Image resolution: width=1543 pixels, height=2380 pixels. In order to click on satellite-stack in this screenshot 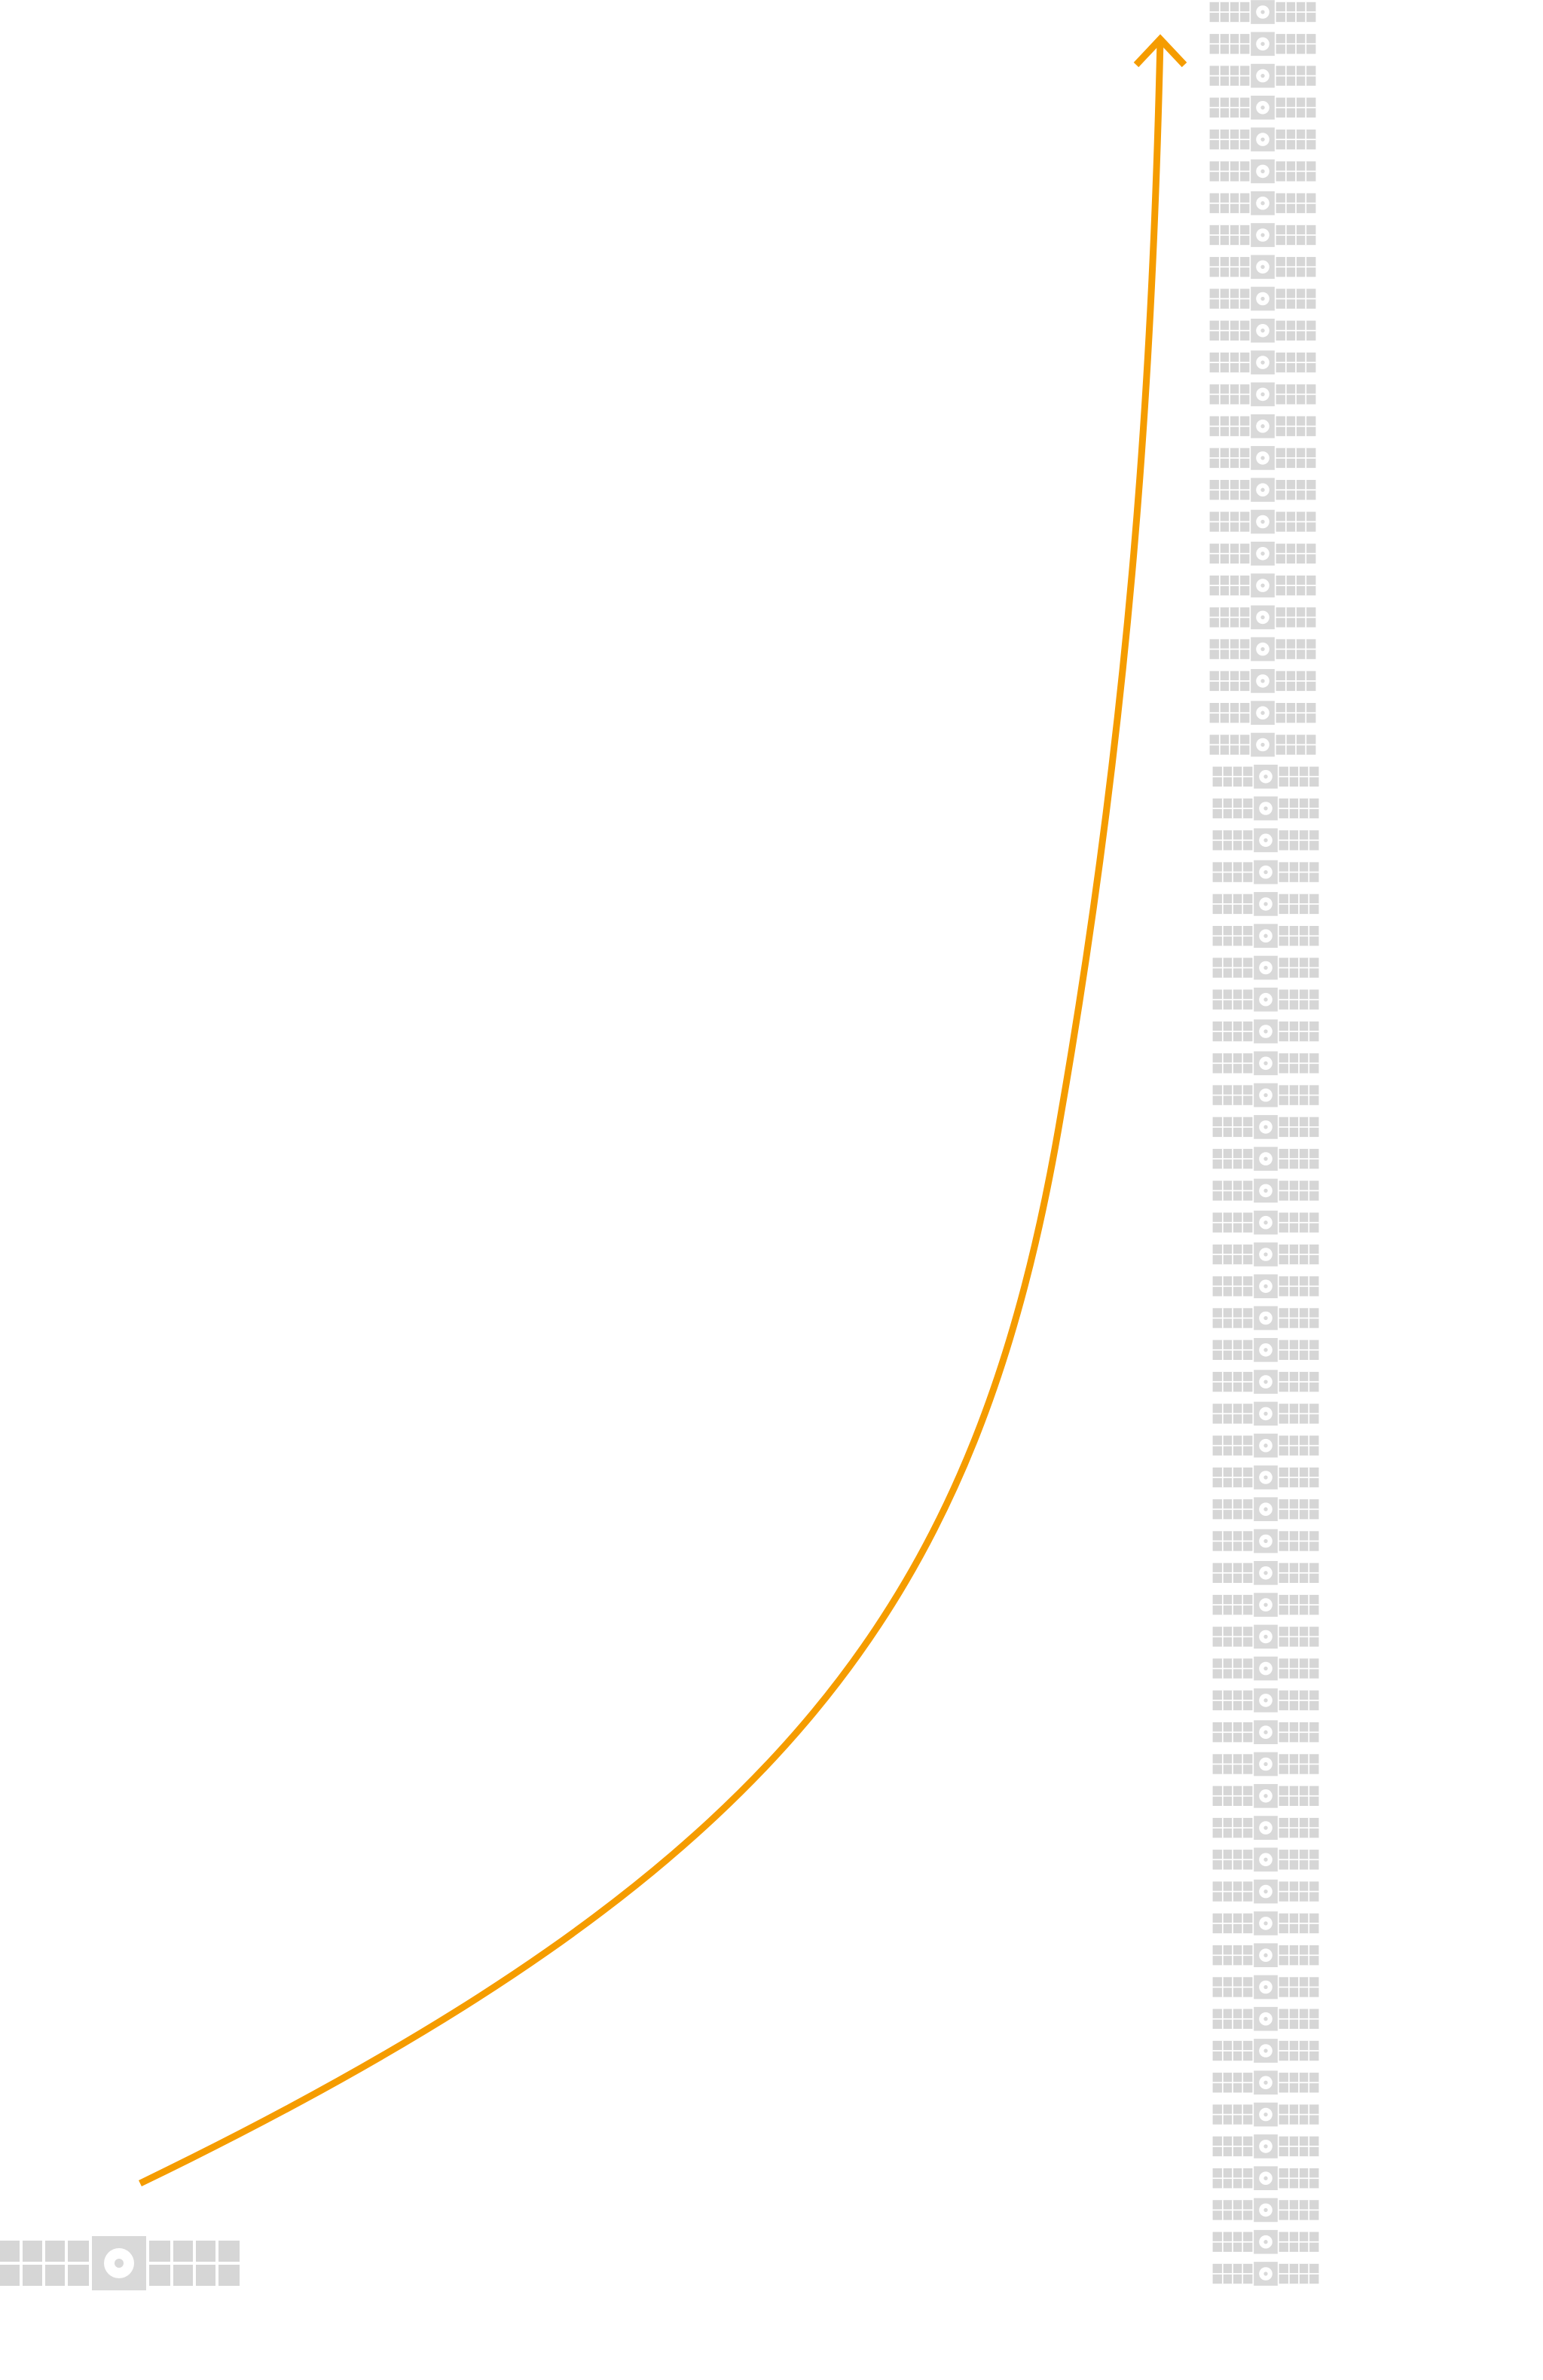, I will do `click(1264, 1143)`.